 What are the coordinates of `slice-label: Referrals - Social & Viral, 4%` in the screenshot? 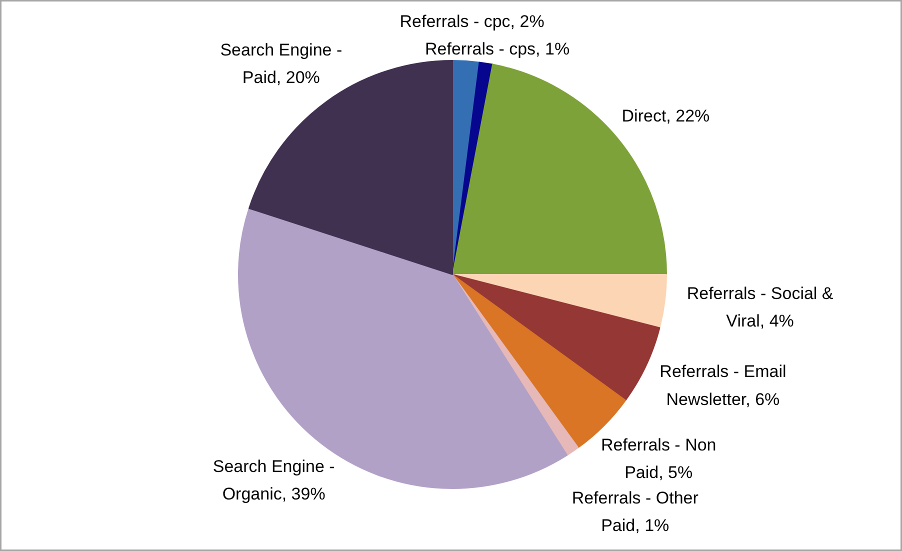 It's located at (760, 307).